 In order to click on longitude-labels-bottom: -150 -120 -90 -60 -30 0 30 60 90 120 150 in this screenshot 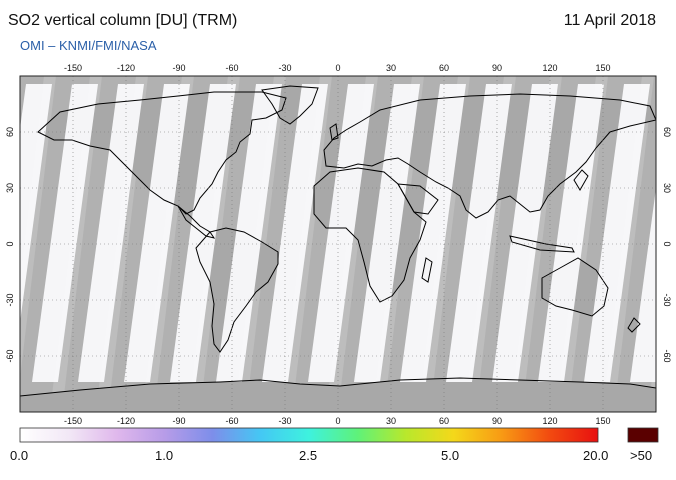, I will do `click(337, 421)`.